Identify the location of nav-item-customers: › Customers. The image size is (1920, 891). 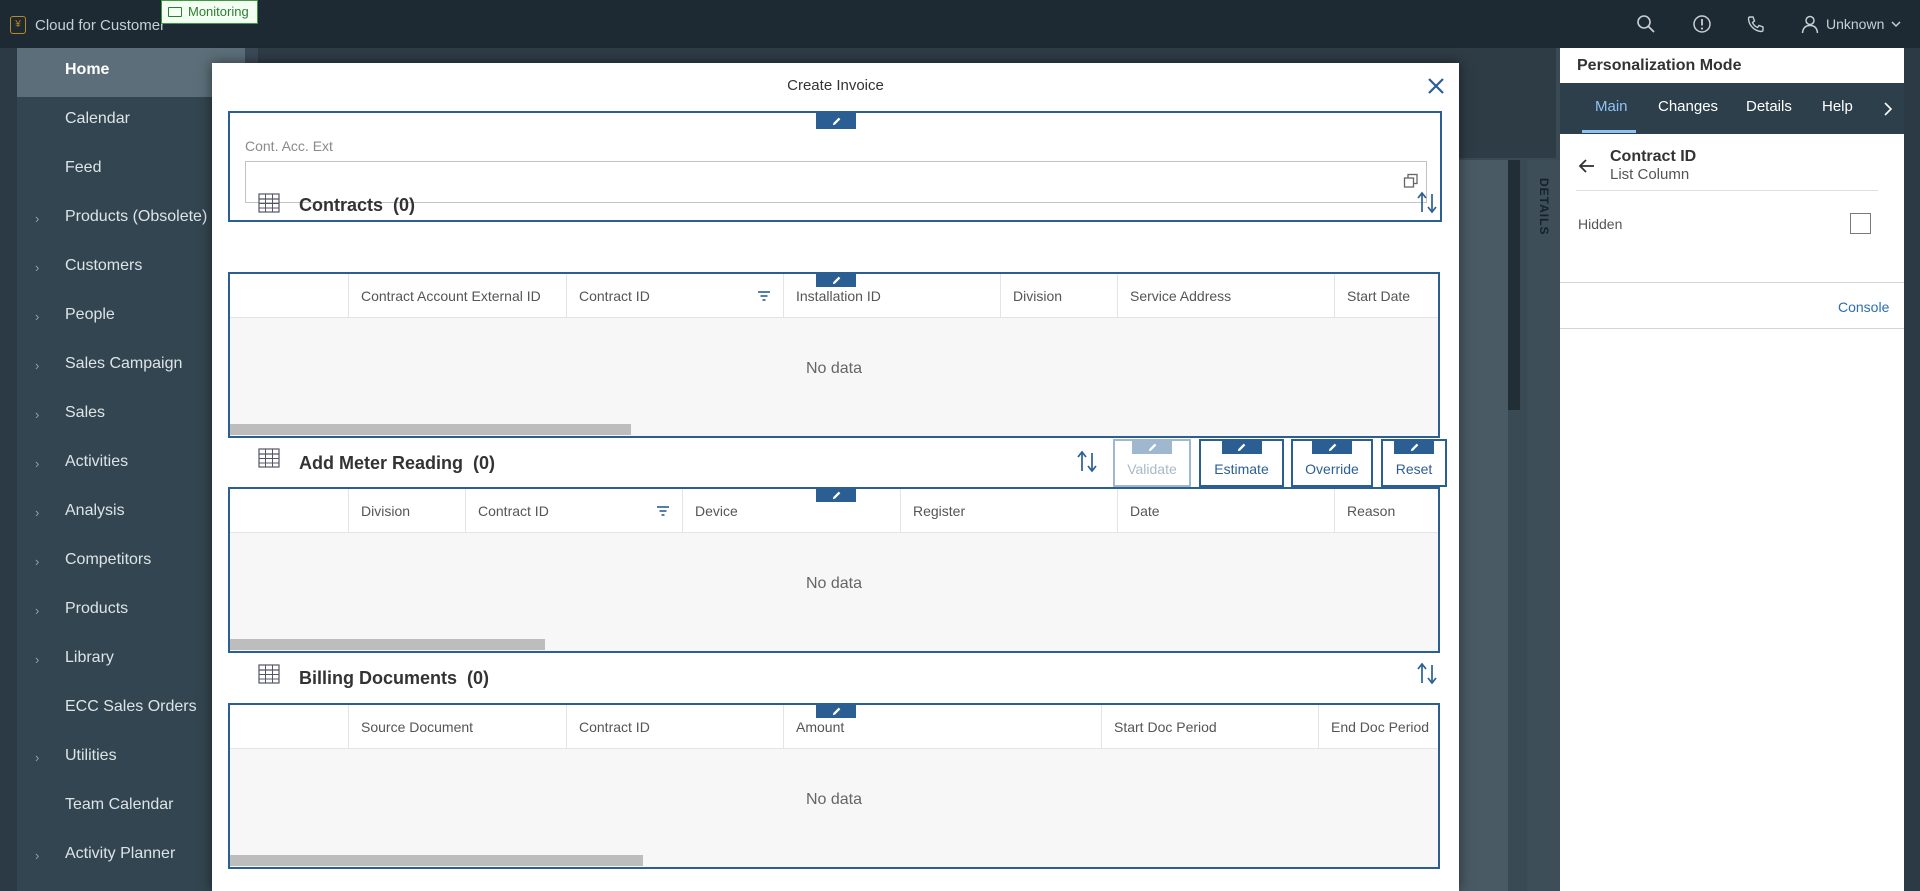
(131, 268).